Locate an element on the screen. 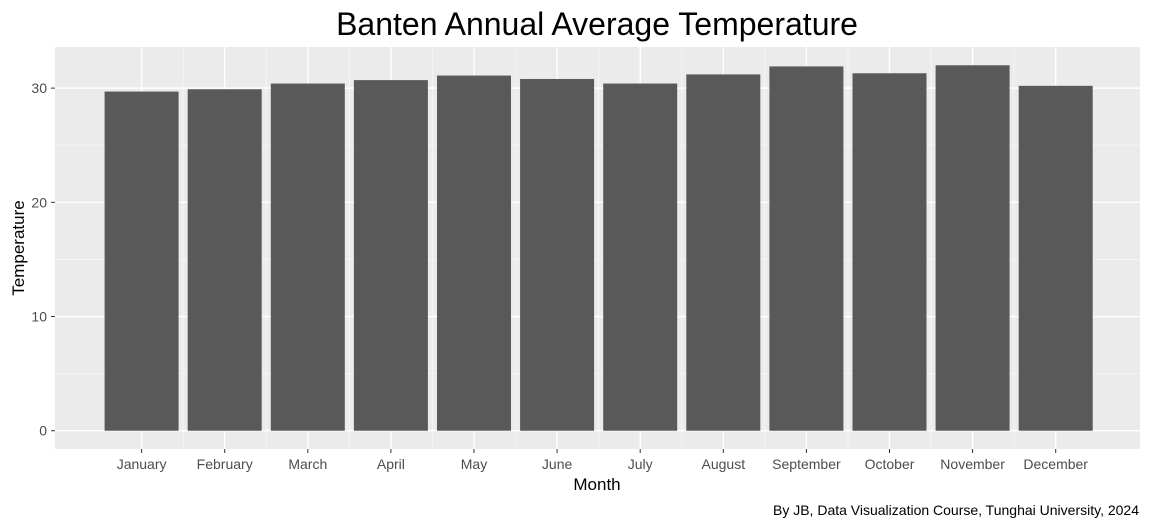  x-axis-title: Month is located at coordinates (596, 484).